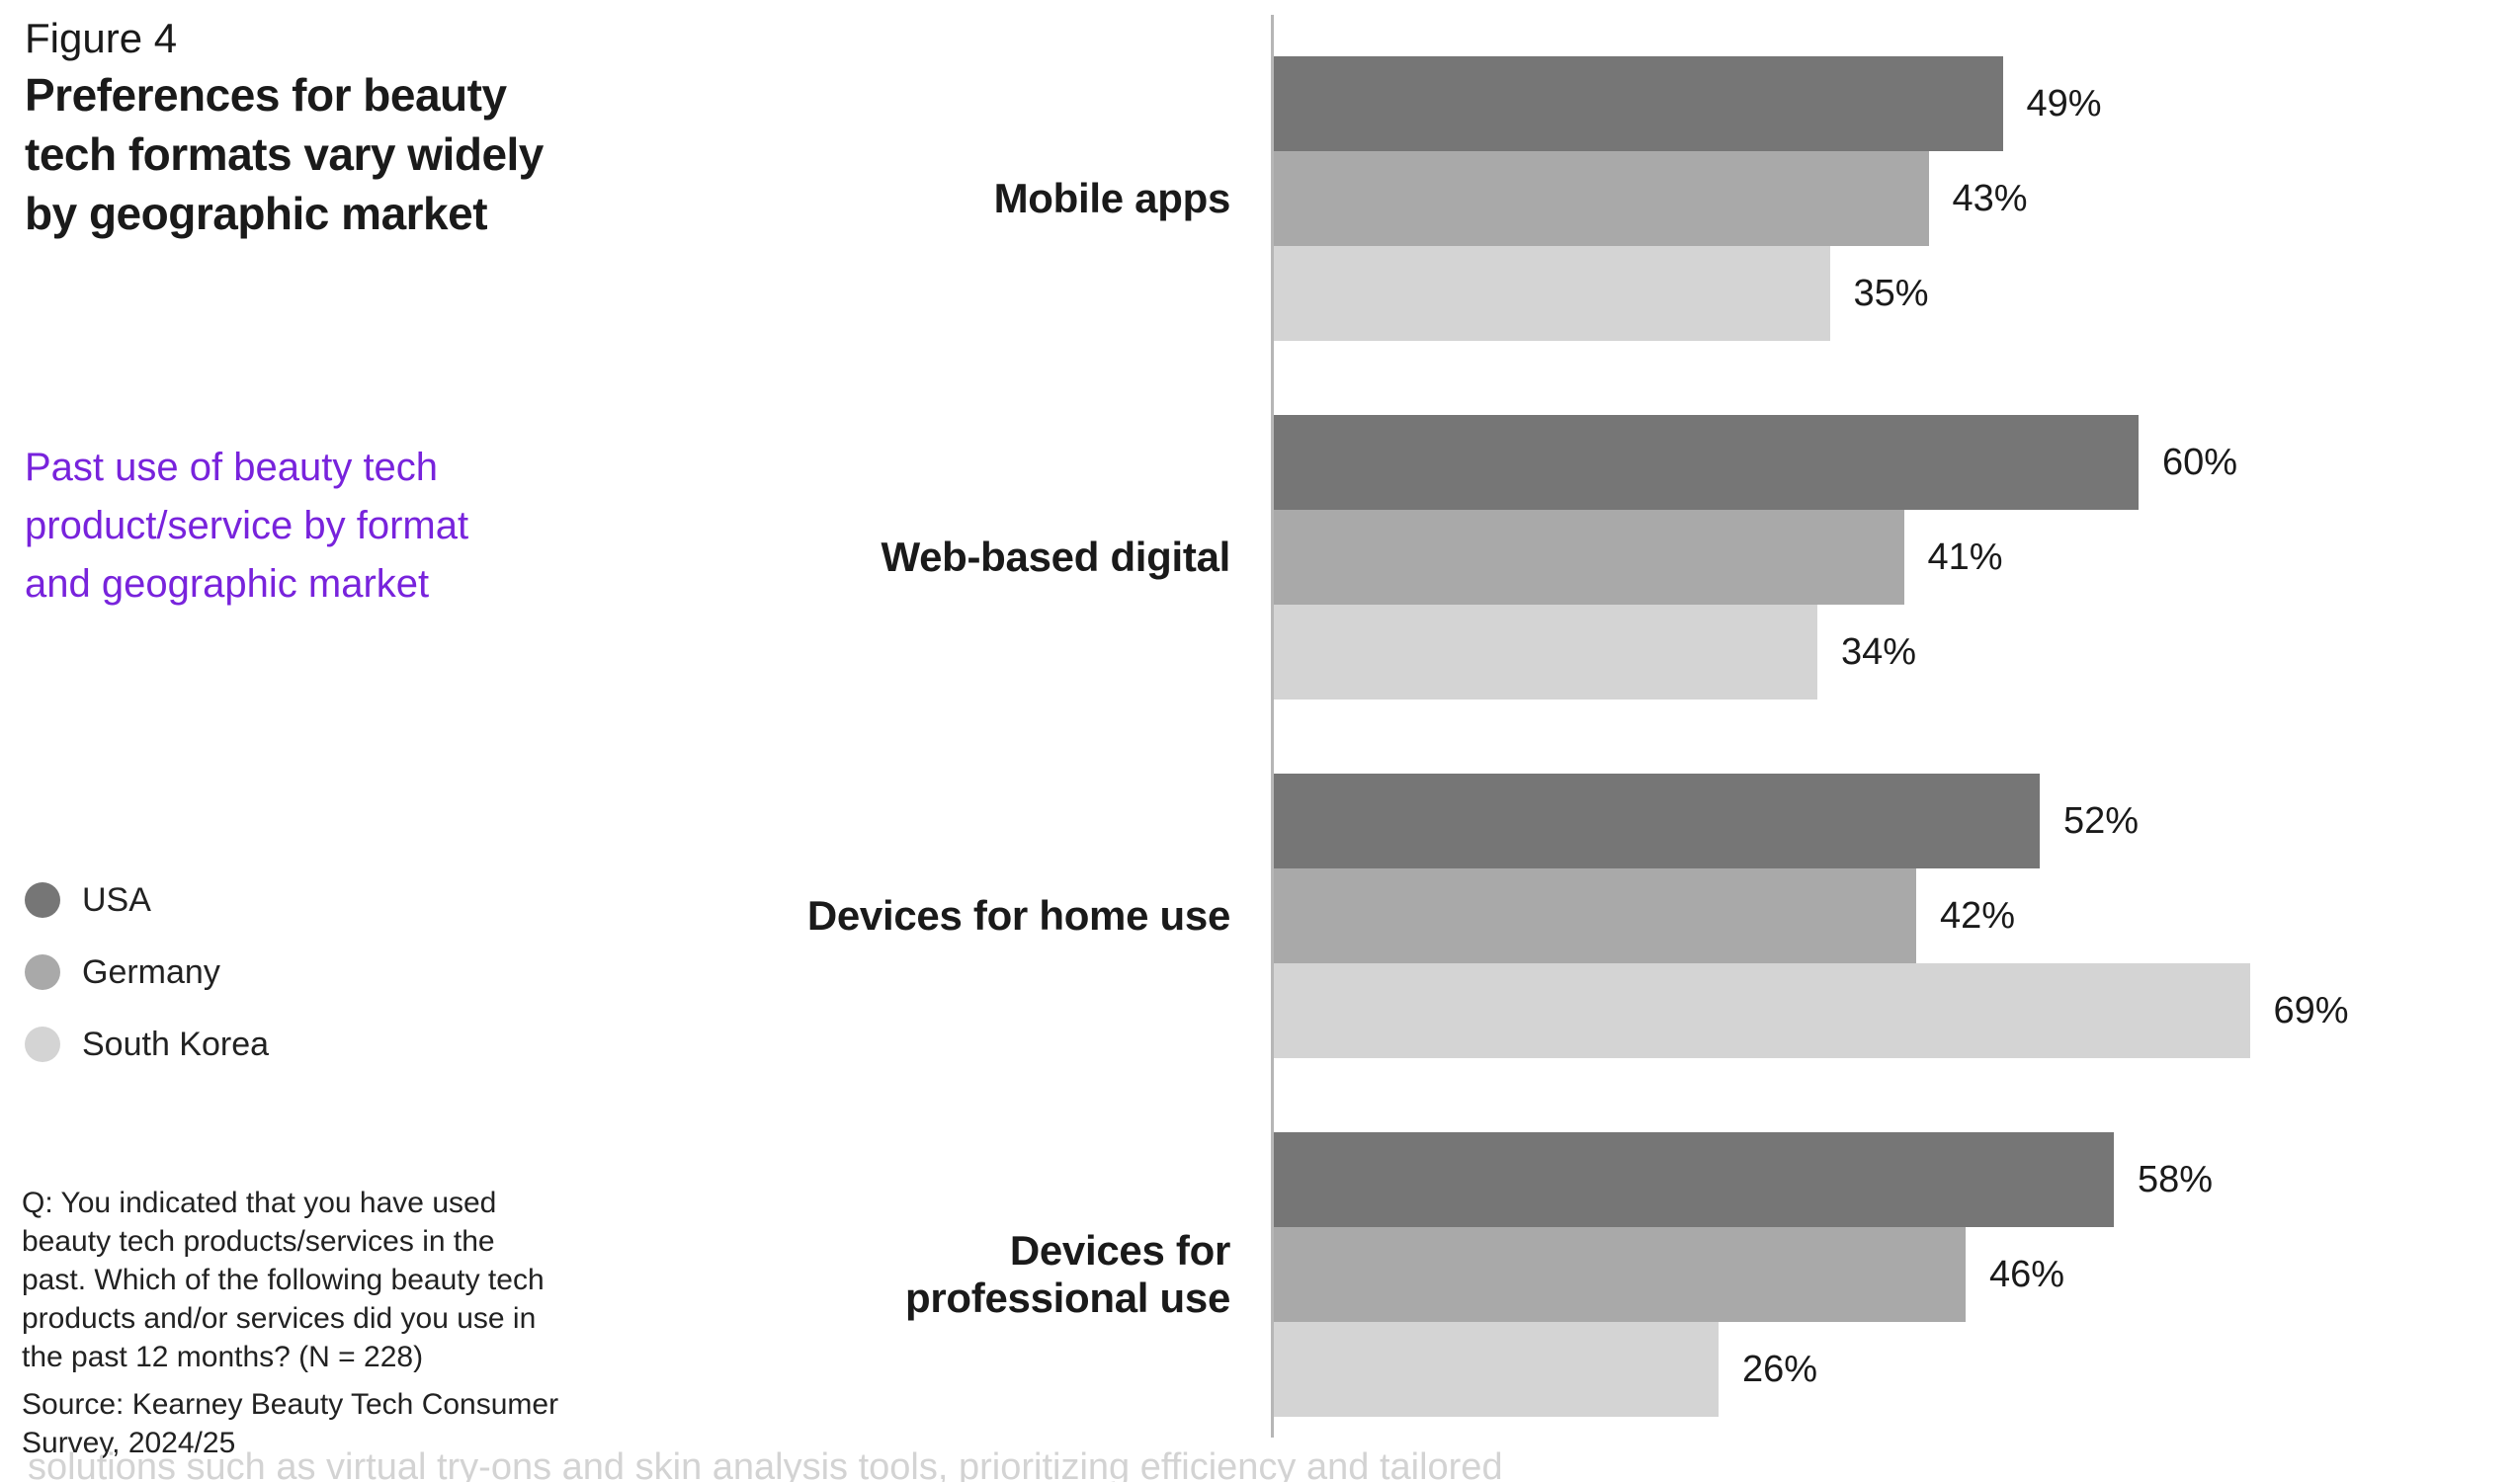  I want to click on figure-title-line: by geographic market, so click(256, 213).